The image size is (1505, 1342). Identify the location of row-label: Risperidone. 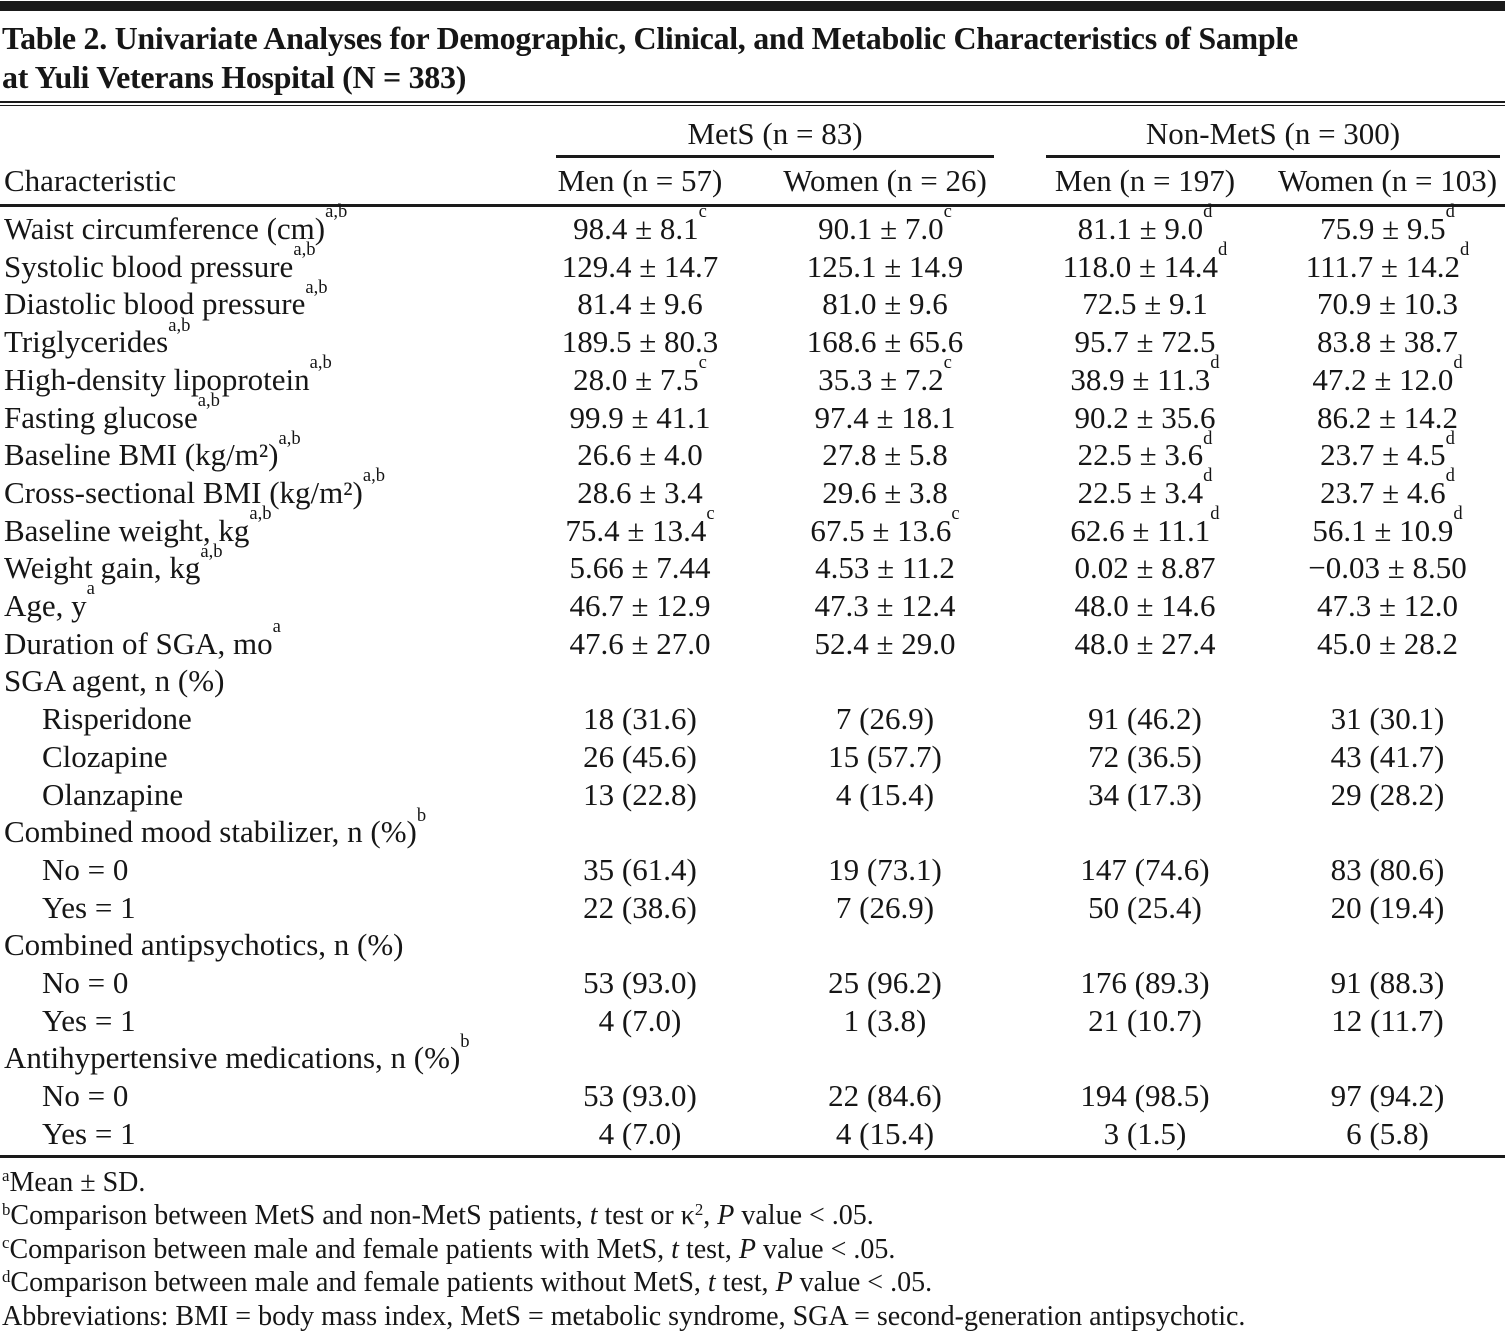
(265, 719).